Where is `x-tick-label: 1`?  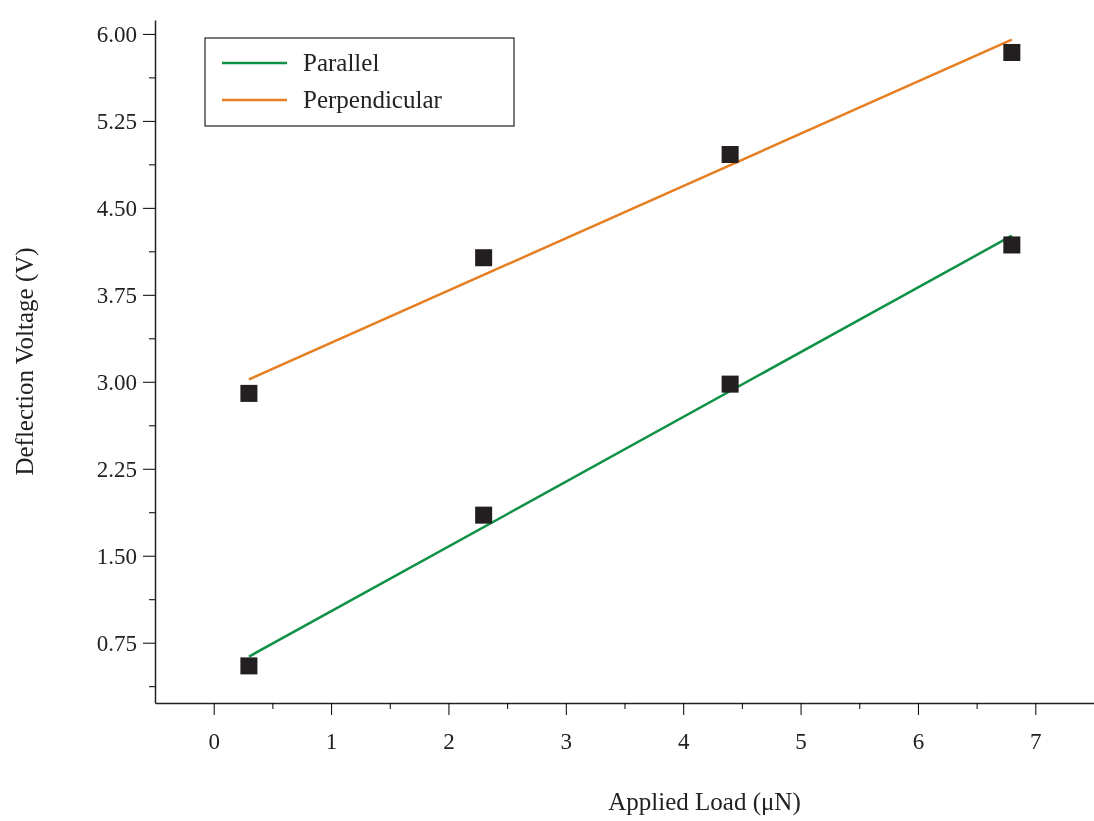
x-tick-label: 1 is located at coordinates (331, 741).